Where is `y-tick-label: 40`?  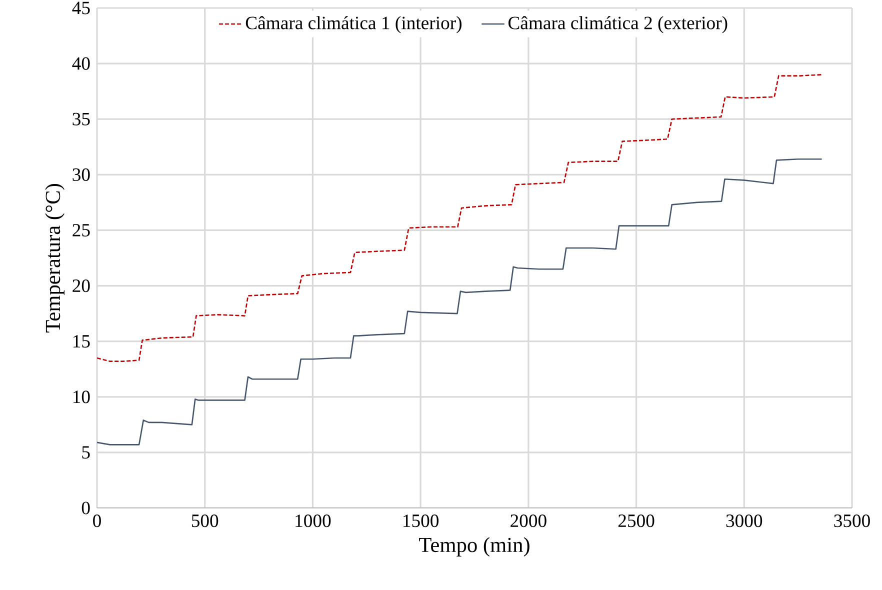 y-tick-label: 40 is located at coordinates (81, 63).